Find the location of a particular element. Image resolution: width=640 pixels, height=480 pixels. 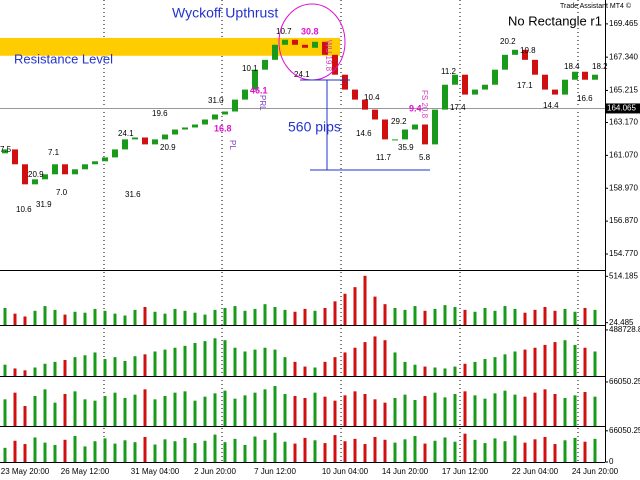

annotation: 20.9 is located at coordinates (168, 147).